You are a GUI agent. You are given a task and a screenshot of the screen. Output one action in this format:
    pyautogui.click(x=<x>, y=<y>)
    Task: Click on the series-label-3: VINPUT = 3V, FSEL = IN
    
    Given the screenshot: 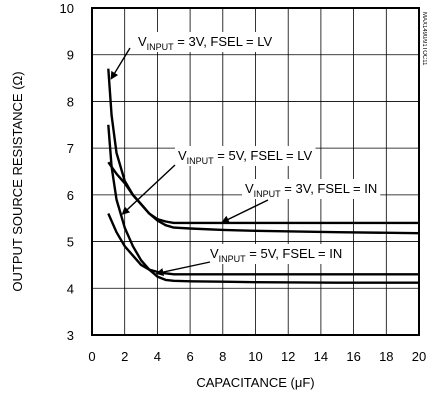 What is the action you would take?
    pyautogui.click(x=311, y=190)
    